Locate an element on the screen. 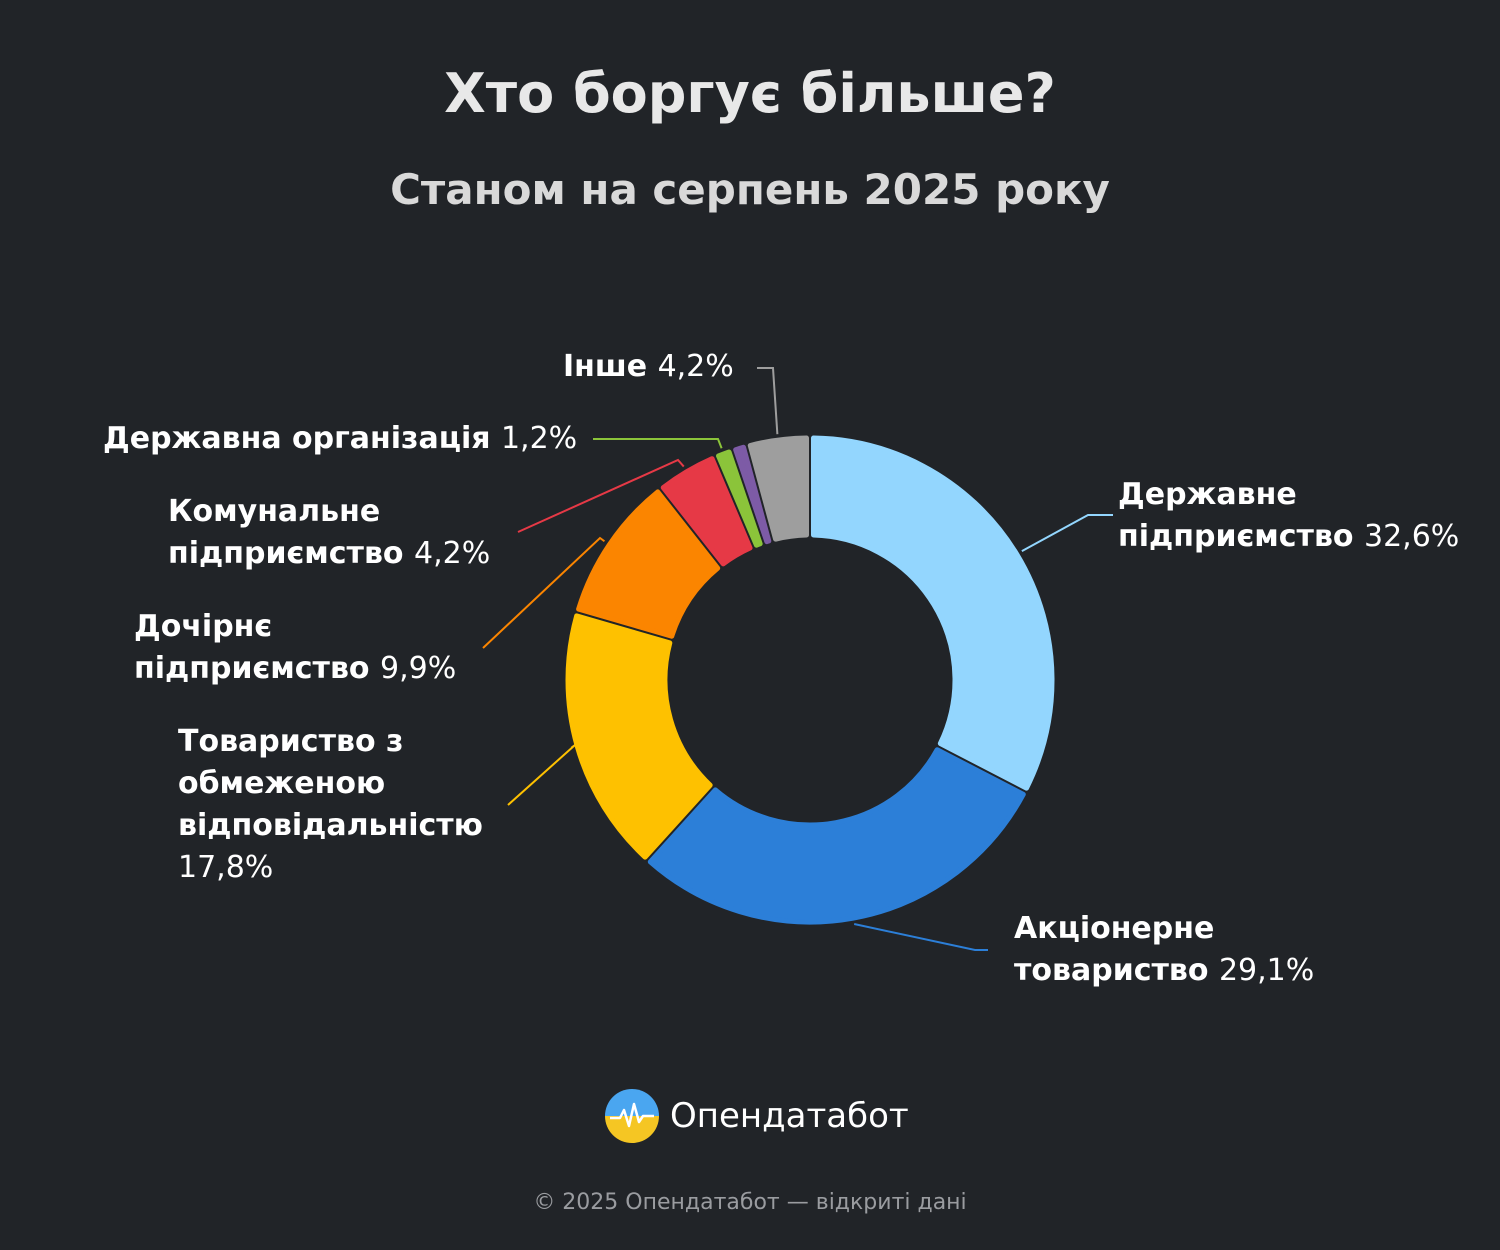 The height and width of the screenshot is (1250, 1500). label-percent: 32,6% is located at coordinates (1412, 536).